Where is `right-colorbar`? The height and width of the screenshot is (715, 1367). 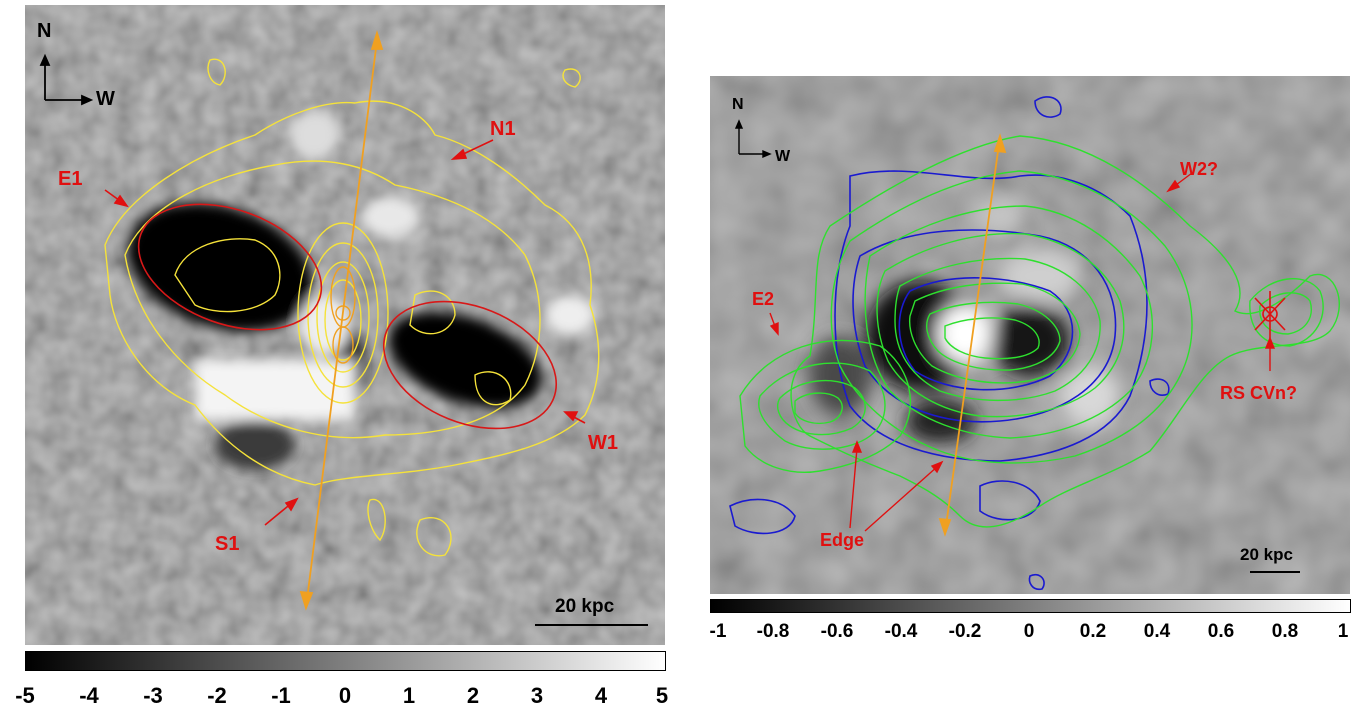 right-colorbar is located at coordinates (1030, 606).